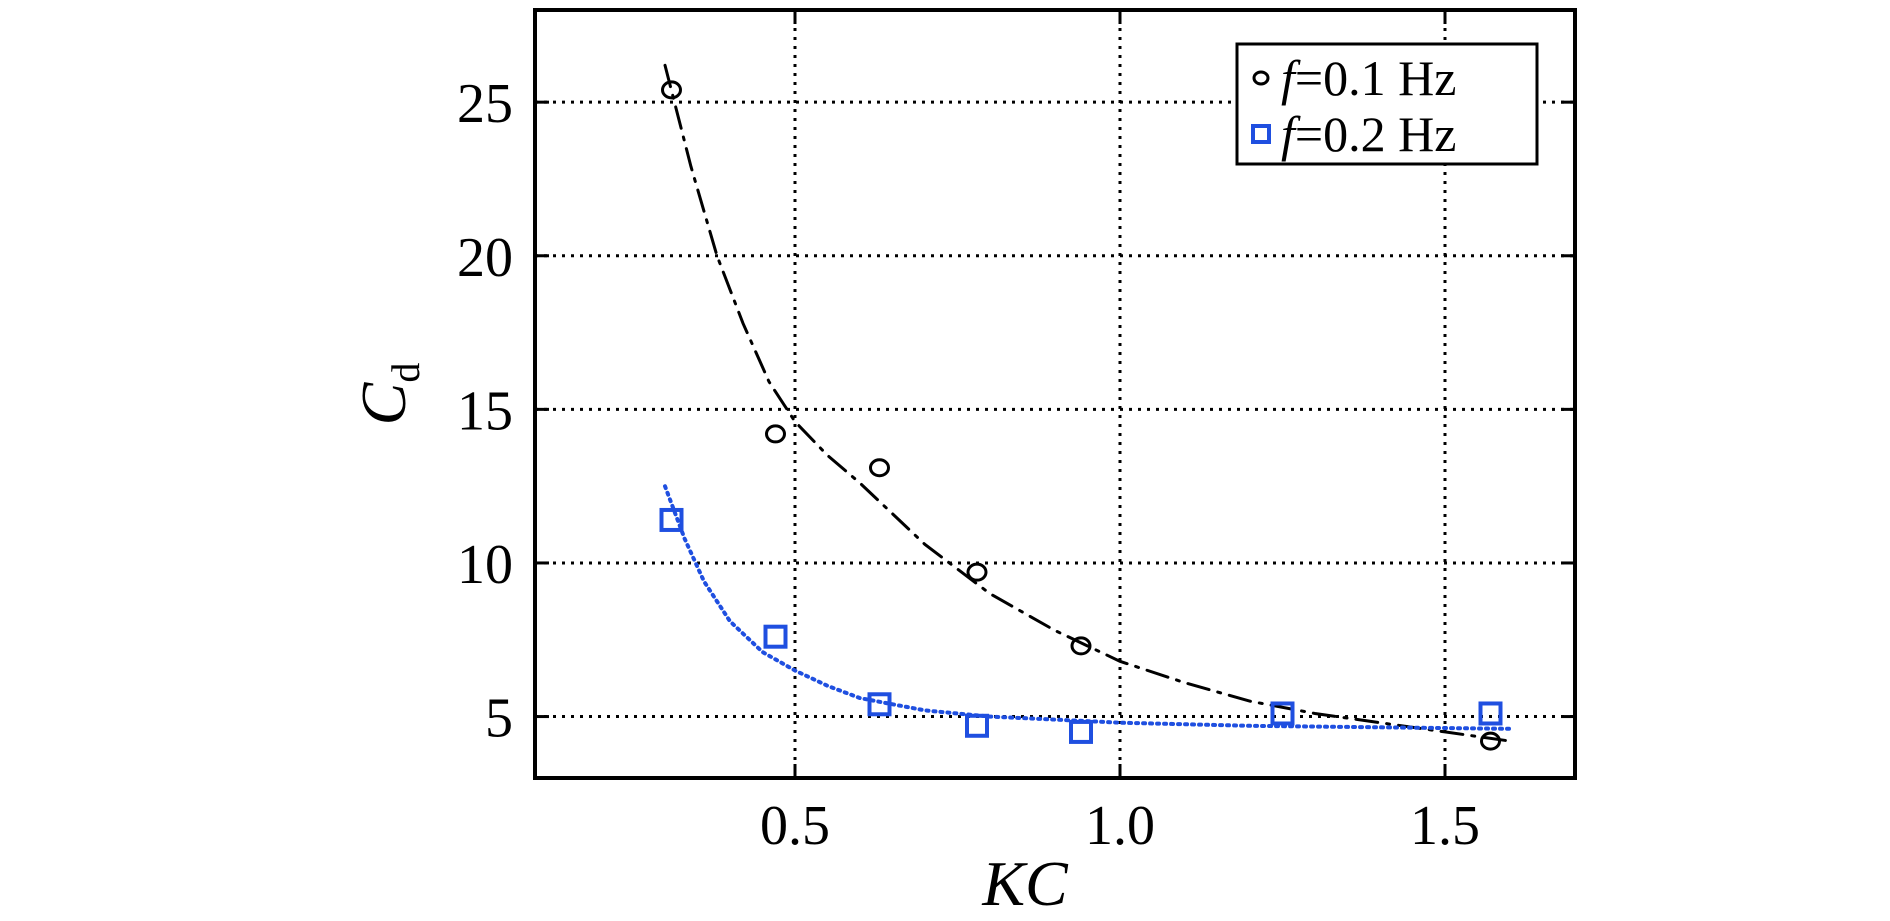 The image size is (1890, 921). Describe the element at coordinates (1261, 78) in the screenshot. I see `legend-marker-circle` at that location.